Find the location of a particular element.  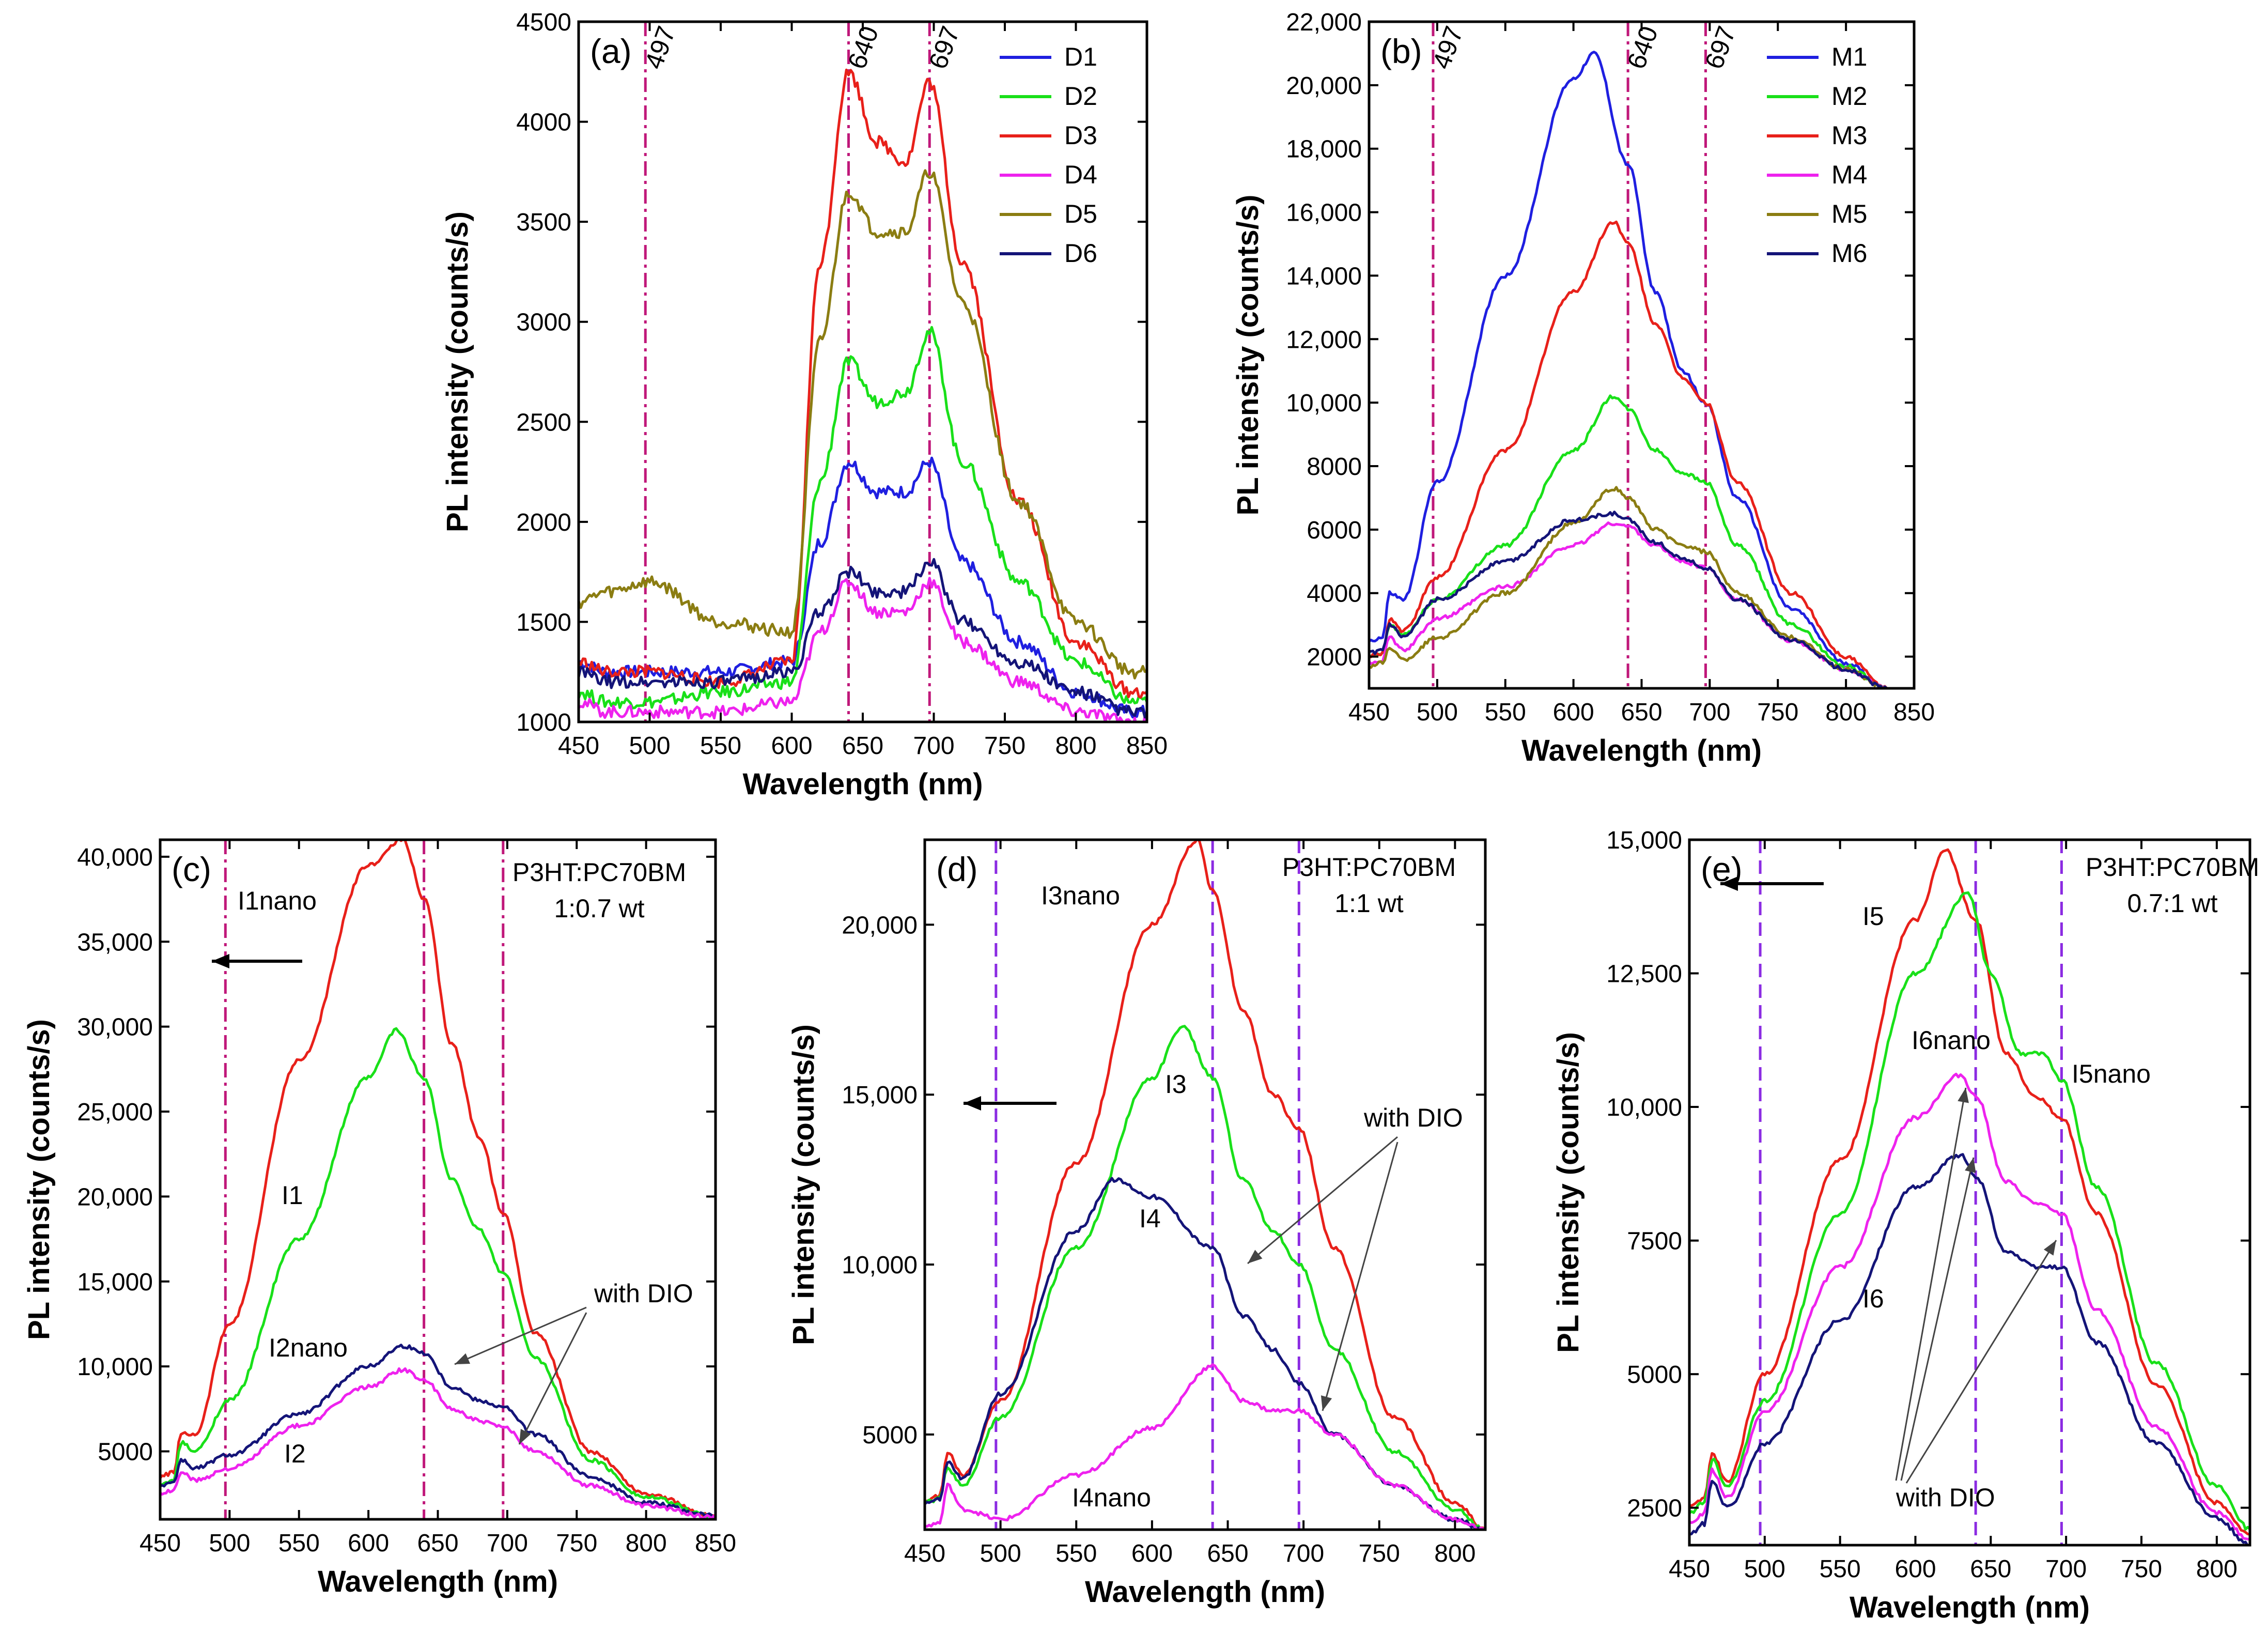

legend-label-D6: D6 is located at coordinates (1080, 253).